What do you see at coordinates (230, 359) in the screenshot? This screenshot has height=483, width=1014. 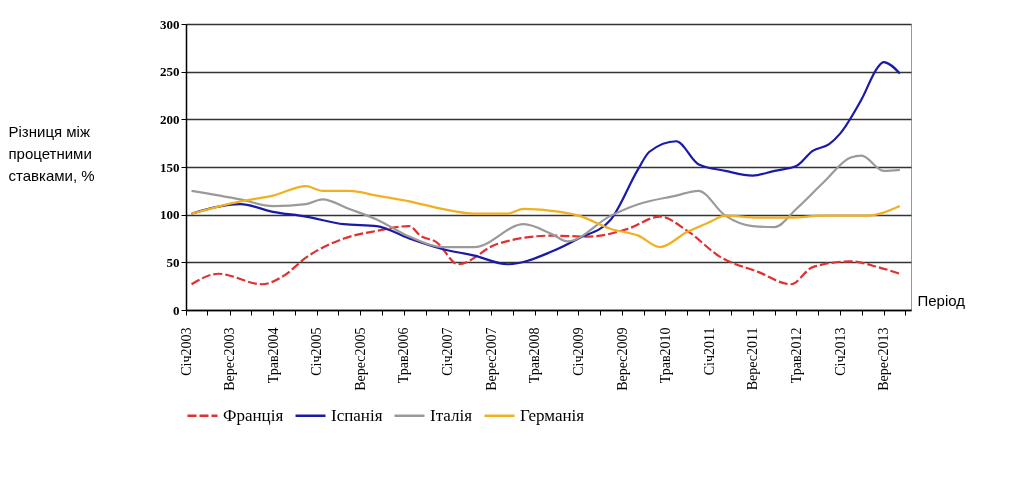 I see `x-tick-label: Верес2003` at bounding box center [230, 359].